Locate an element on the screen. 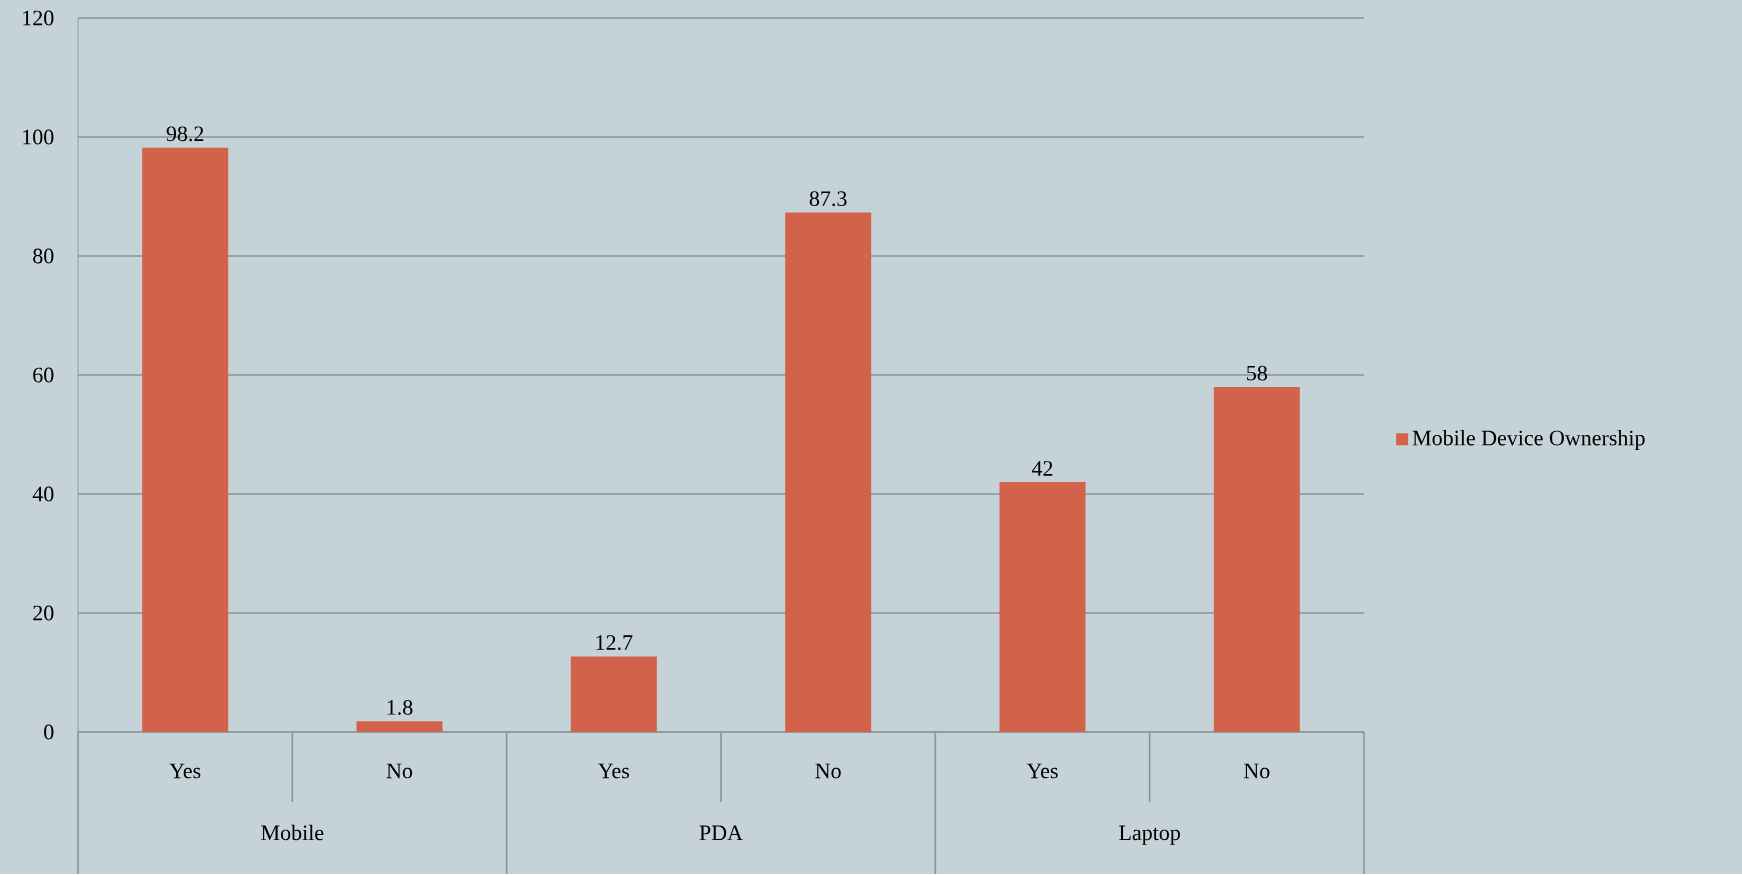 The image size is (1742, 875). data-label: 98.2 is located at coordinates (185, 134).